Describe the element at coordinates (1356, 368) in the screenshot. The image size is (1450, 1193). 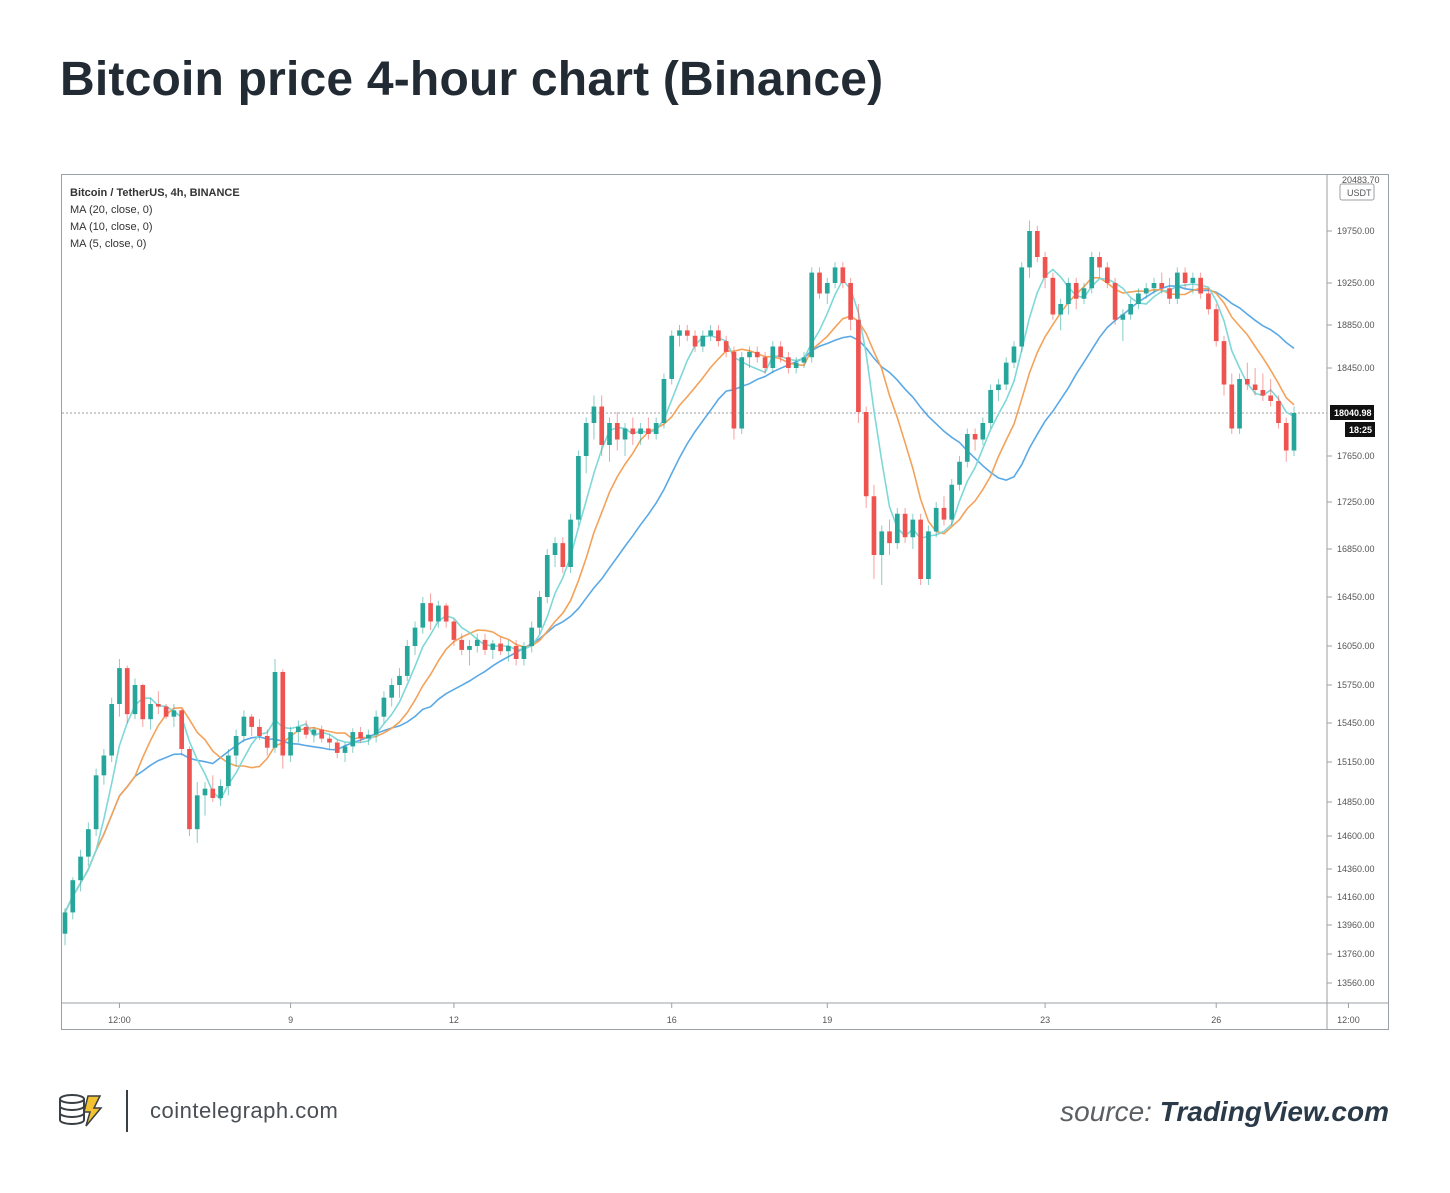
I see `y-tick-label: 18450.00` at that location.